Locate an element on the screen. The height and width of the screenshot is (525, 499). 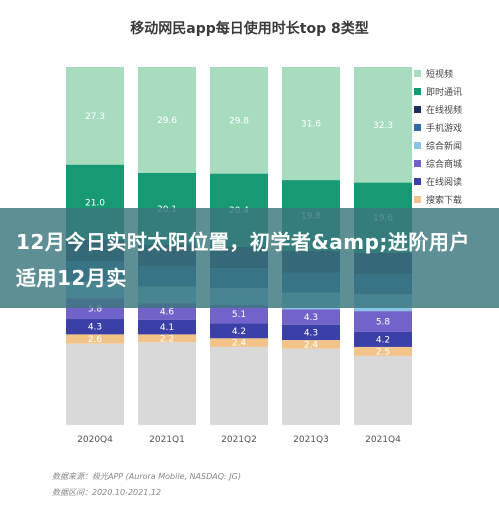
bar-segment-2021Q1-其他 is located at coordinates (167, 383).